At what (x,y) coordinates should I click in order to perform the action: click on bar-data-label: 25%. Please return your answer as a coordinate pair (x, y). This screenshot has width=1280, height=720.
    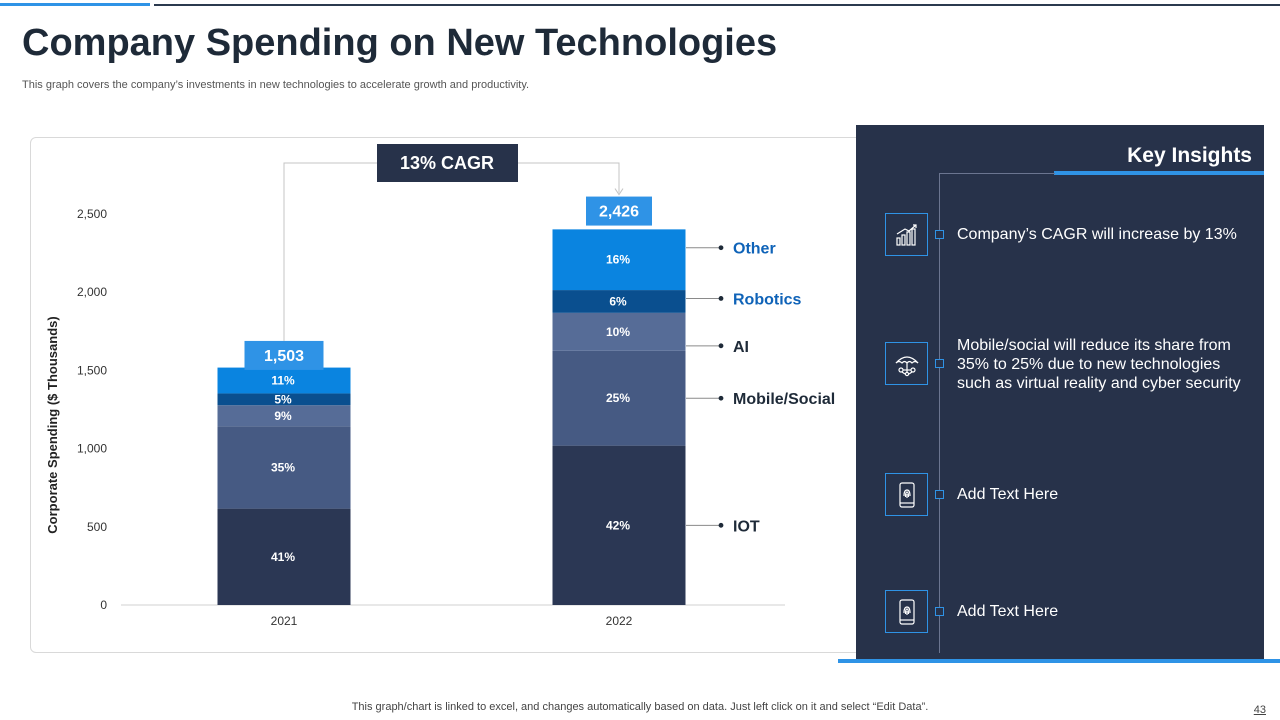
    Looking at the image, I should click on (618, 398).